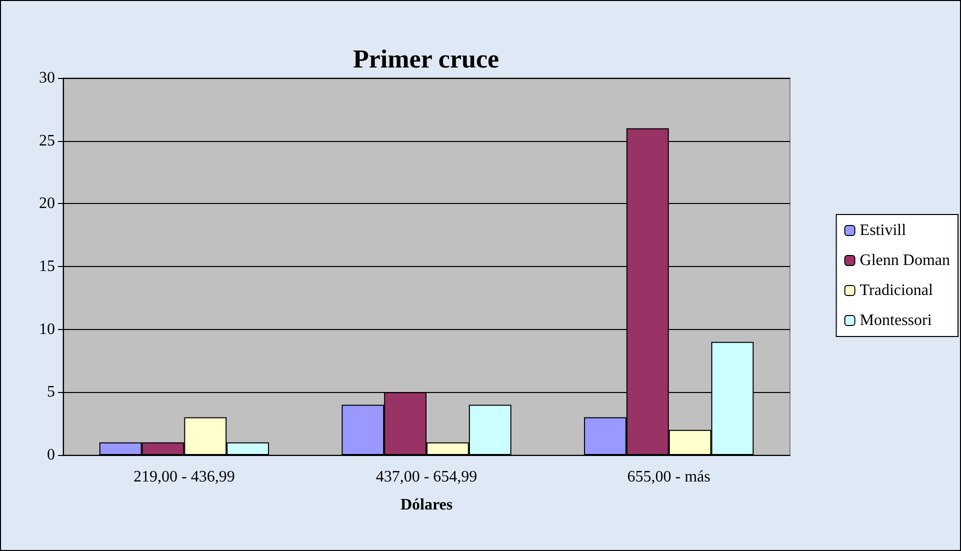 This screenshot has width=961, height=551. I want to click on y-tick-label: 0, so click(51, 455).